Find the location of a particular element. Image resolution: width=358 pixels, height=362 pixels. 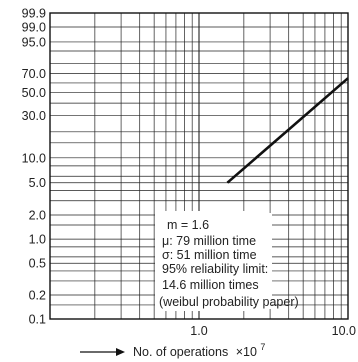

x-tick-labels: 1.0 10.0 is located at coordinates (273, 331).